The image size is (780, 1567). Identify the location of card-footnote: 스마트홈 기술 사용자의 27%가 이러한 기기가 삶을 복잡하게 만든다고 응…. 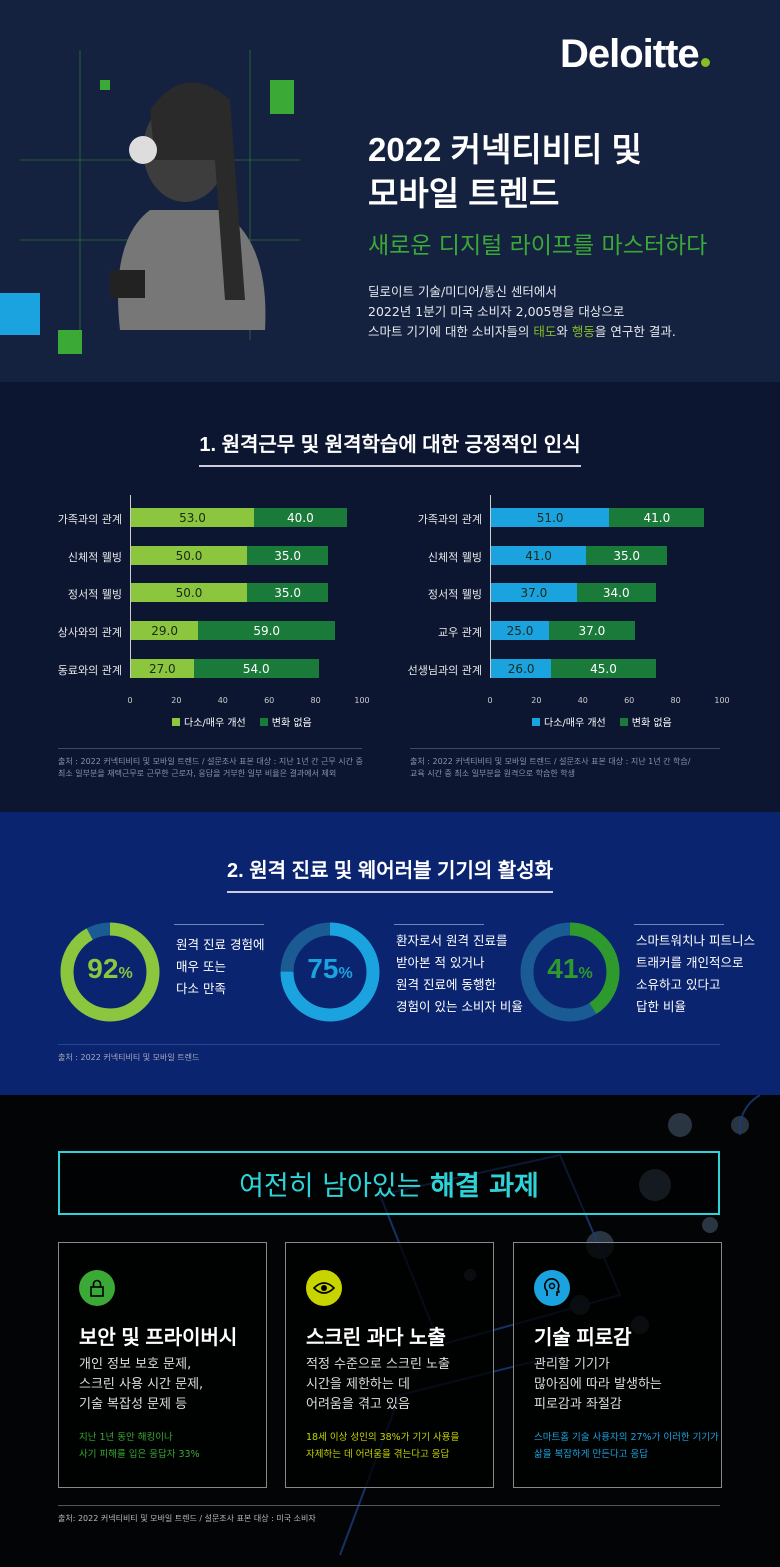
(626, 1446).